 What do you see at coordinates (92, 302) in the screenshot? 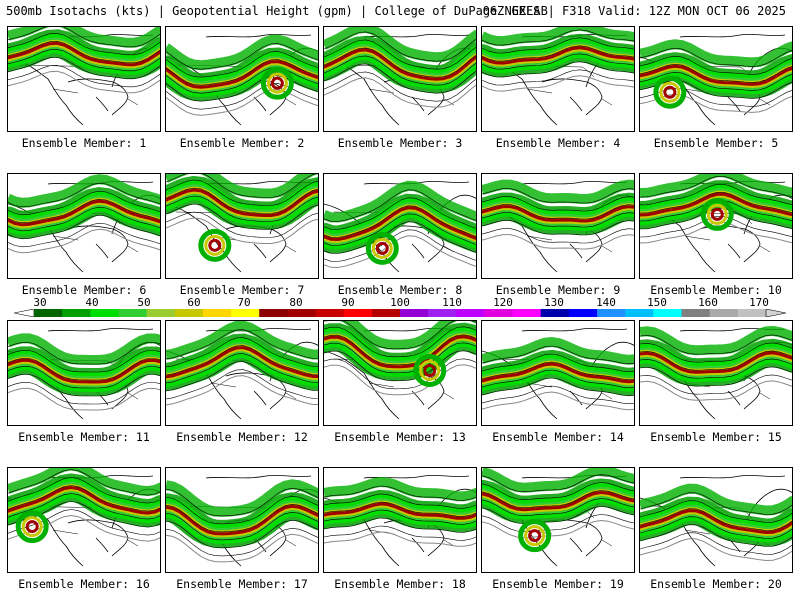
I see `colorbar-tick-label: 40` at bounding box center [92, 302].